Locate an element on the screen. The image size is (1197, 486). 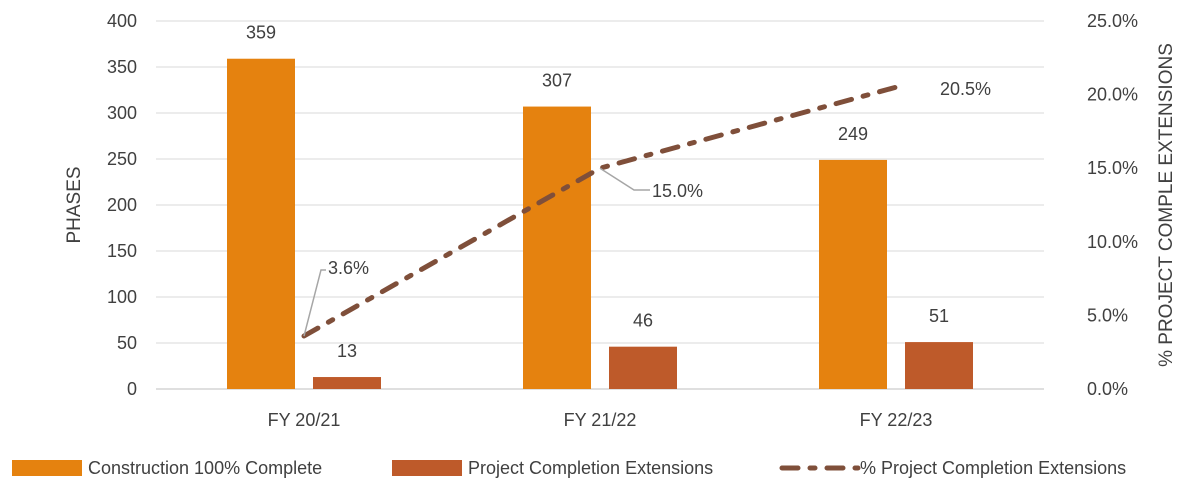
legend-label: % Project Completion Extensions is located at coordinates (993, 468).